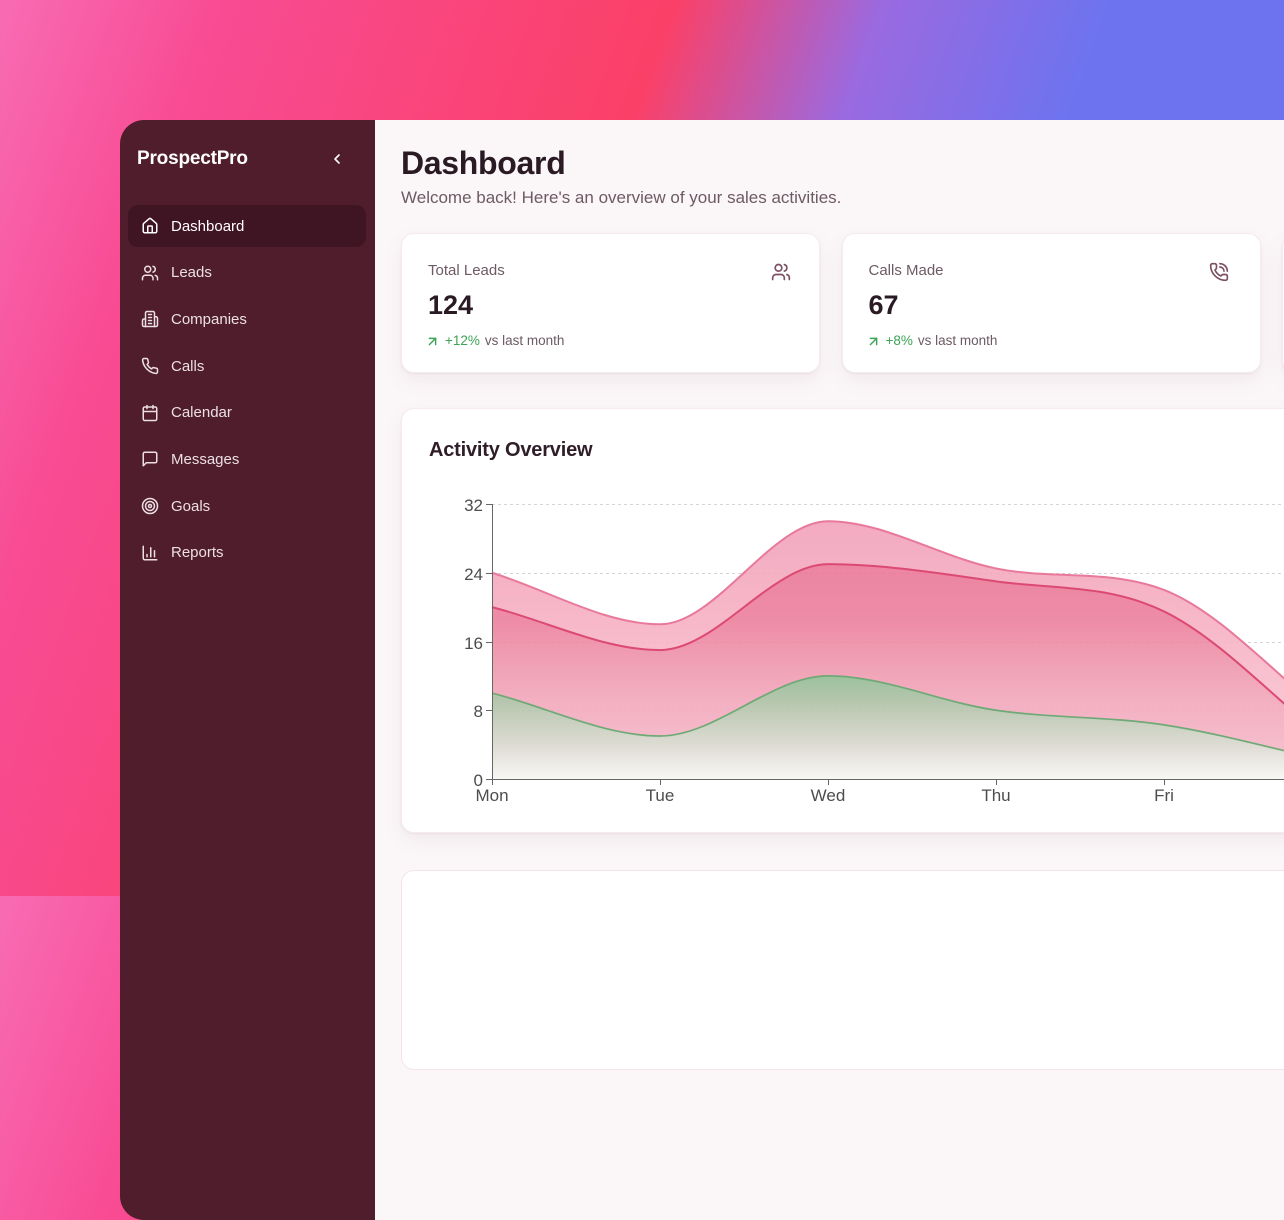  I want to click on svg-text: 32, so click(473, 505).